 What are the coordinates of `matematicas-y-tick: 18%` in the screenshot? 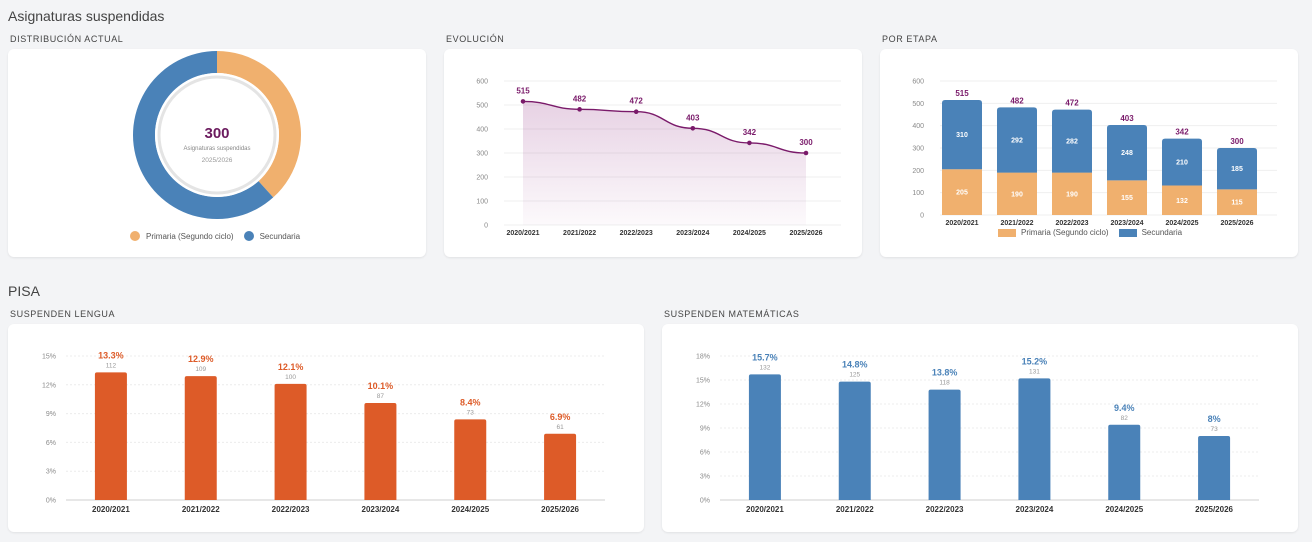 It's located at (703, 357).